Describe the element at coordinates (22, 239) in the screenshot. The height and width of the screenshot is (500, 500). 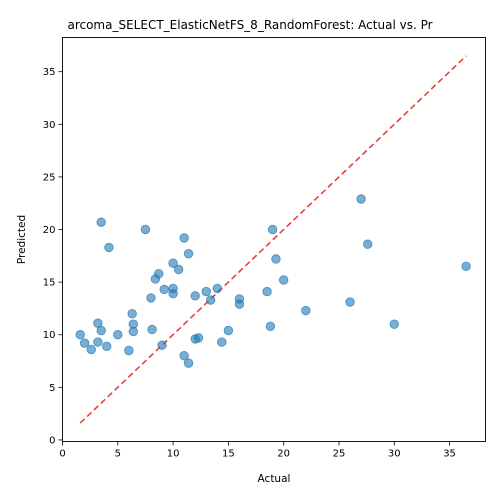
I see `y-axis-label: Predicted` at that location.